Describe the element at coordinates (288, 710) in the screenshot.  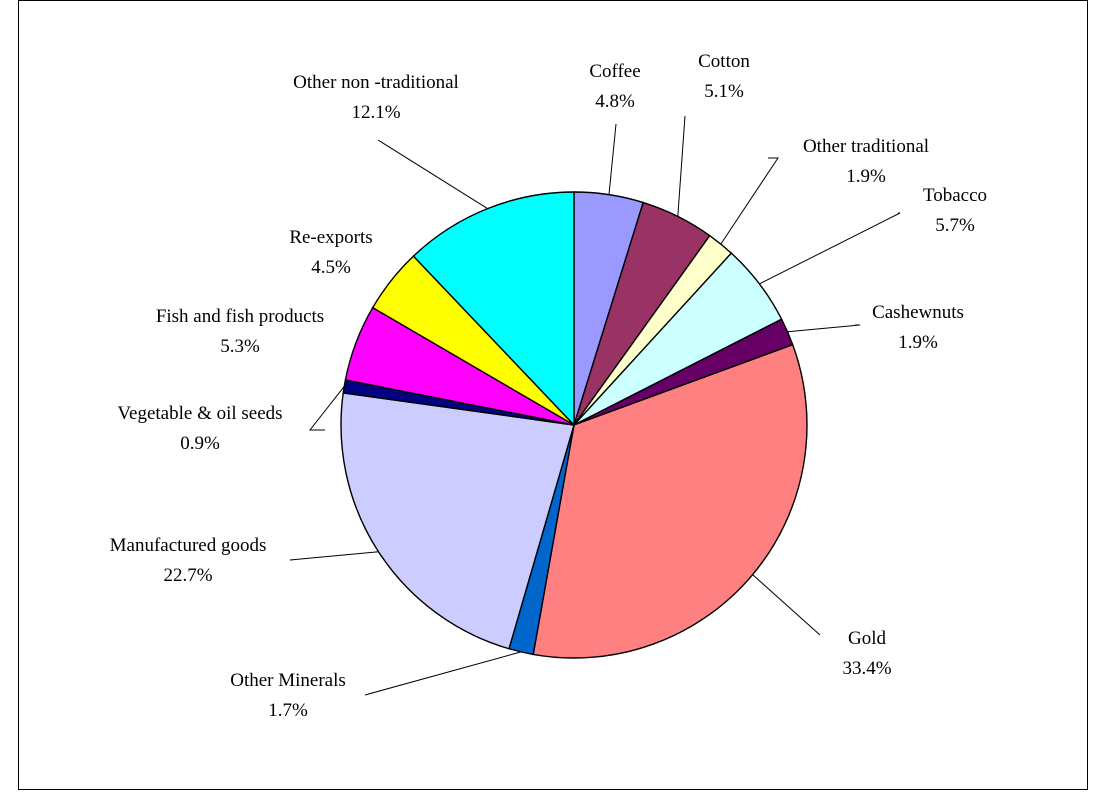
I see `slice-value-other-minerals: 1.7%` at that location.